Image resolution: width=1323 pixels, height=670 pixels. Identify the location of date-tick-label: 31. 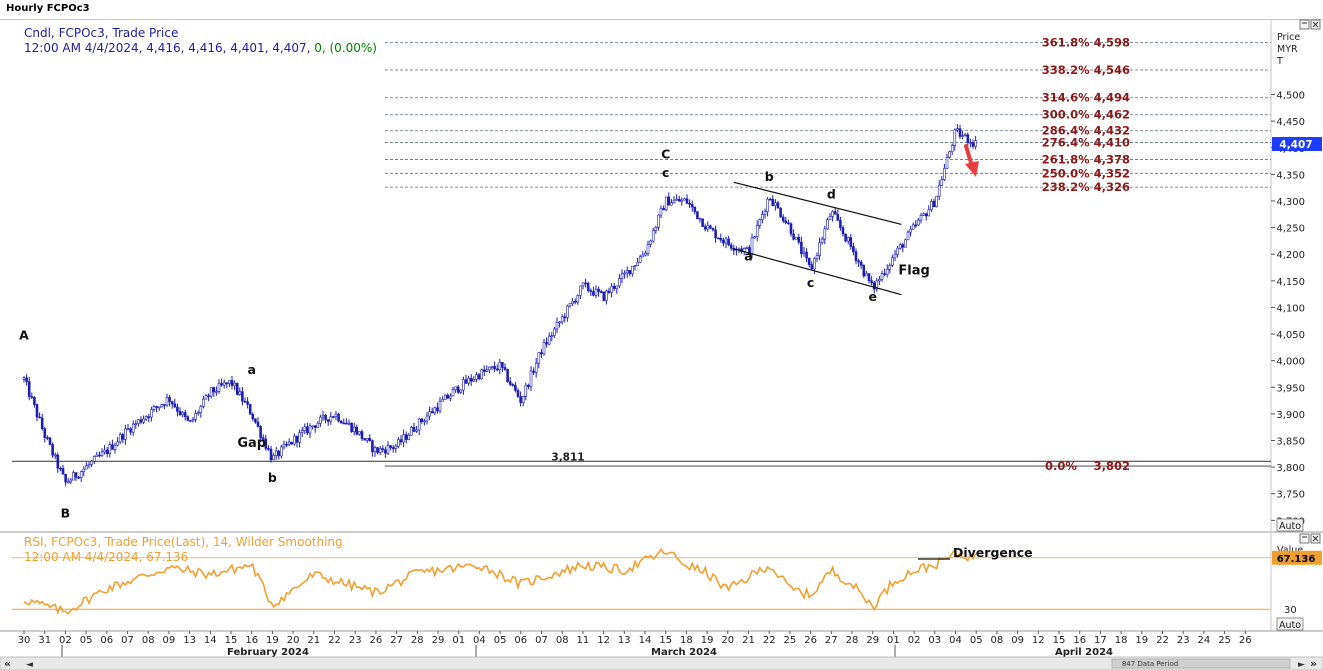
(44, 640).